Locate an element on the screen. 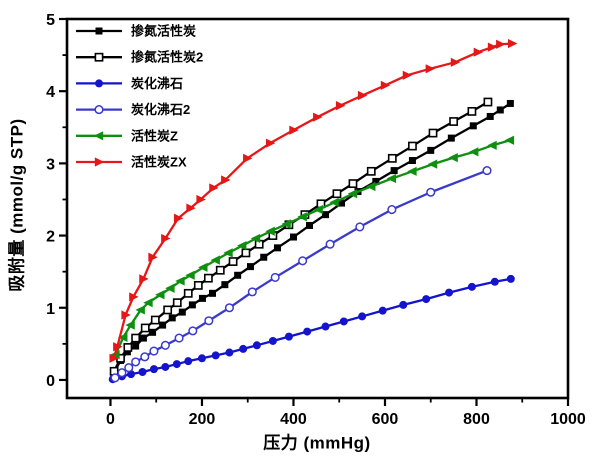 The width and height of the screenshot is (600, 461). y-tick-label: 1 is located at coordinates (50, 309).